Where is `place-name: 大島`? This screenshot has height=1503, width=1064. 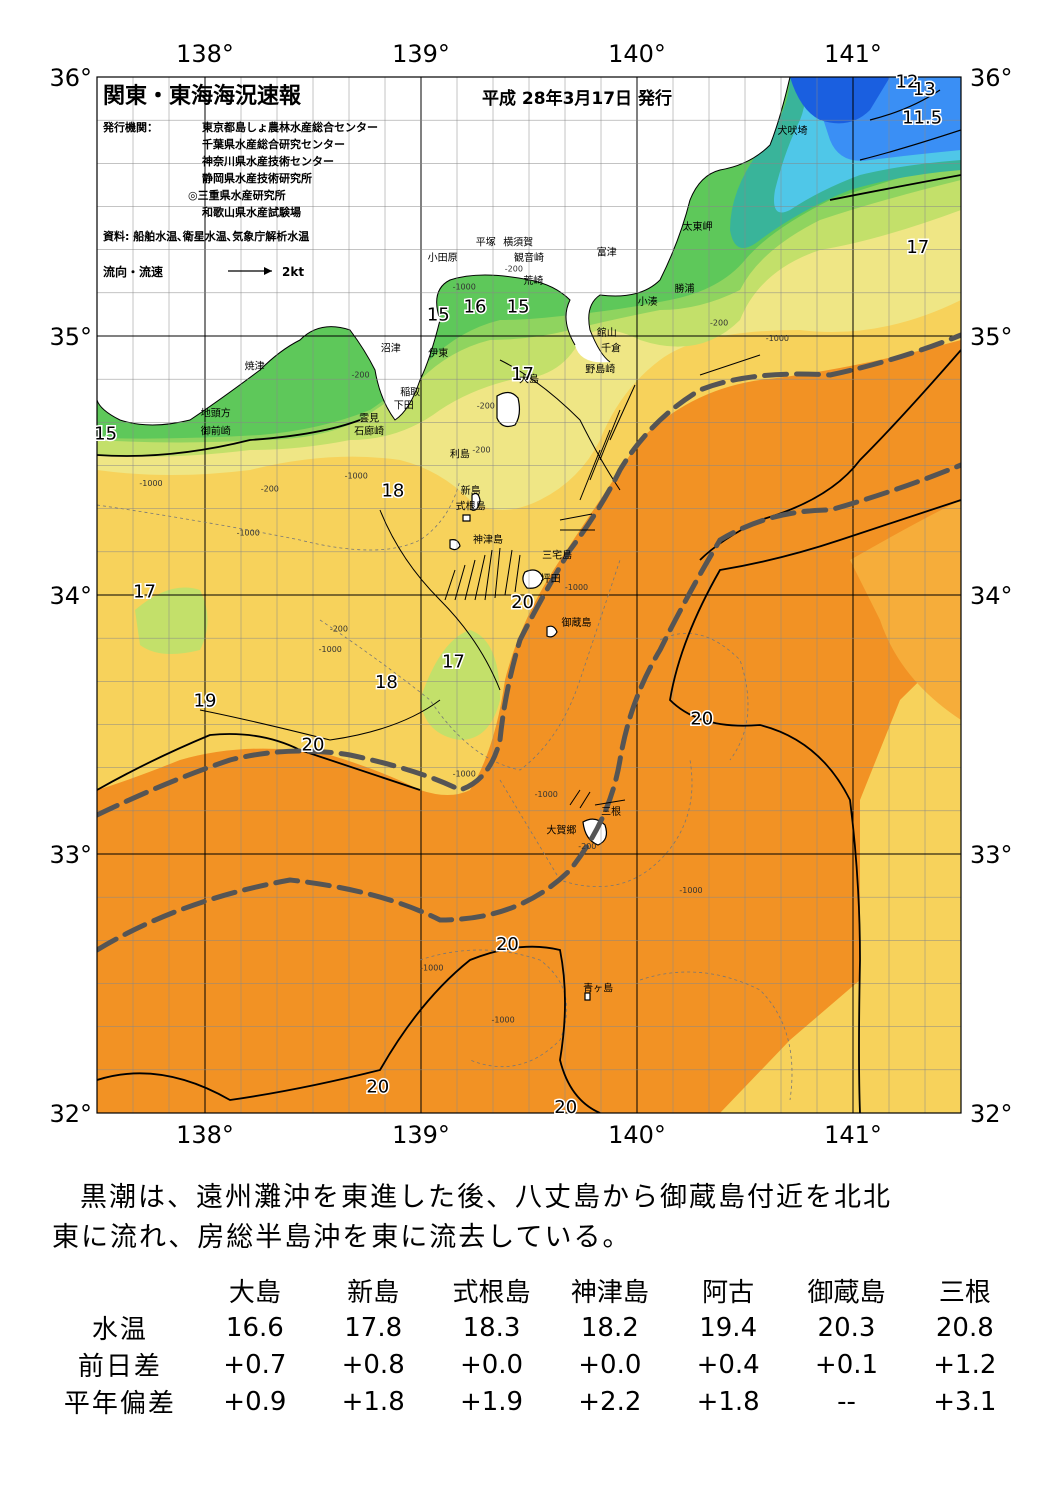
place-name: 大島 is located at coordinates (529, 379).